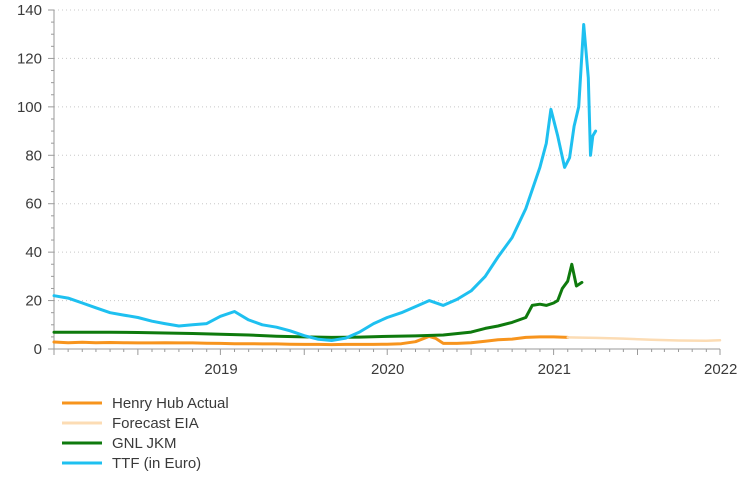 The image size is (750, 480). I want to click on y-tick-label: 20, so click(33, 301).